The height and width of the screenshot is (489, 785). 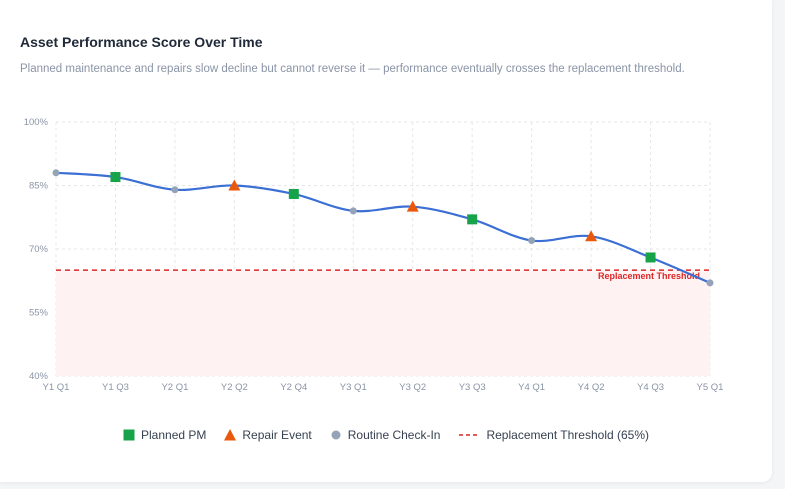 I want to click on x-tick-label: Y5 Q1, so click(x=710, y=387).